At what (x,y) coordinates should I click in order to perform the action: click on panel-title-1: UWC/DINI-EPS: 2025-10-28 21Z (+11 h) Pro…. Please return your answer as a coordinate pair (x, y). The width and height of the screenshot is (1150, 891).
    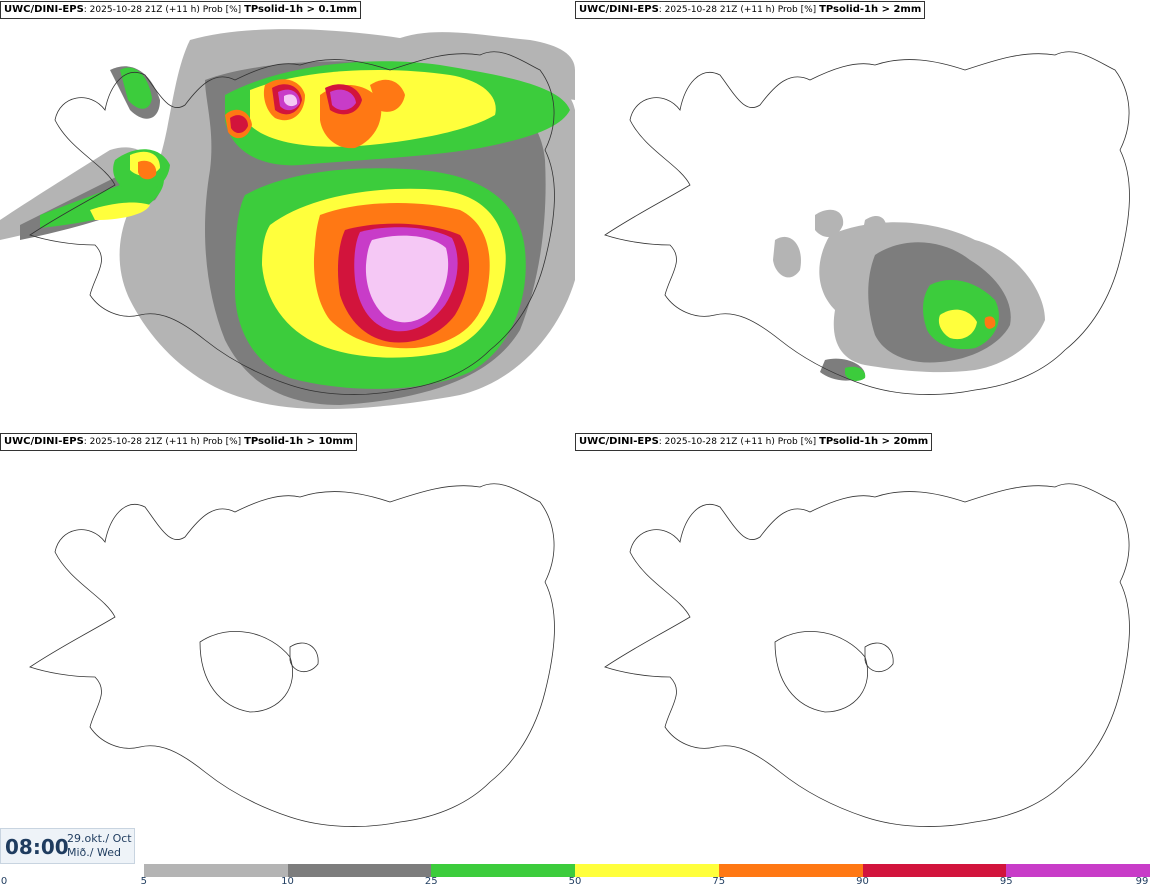
    Looking at the image, I should click on (180, 10).